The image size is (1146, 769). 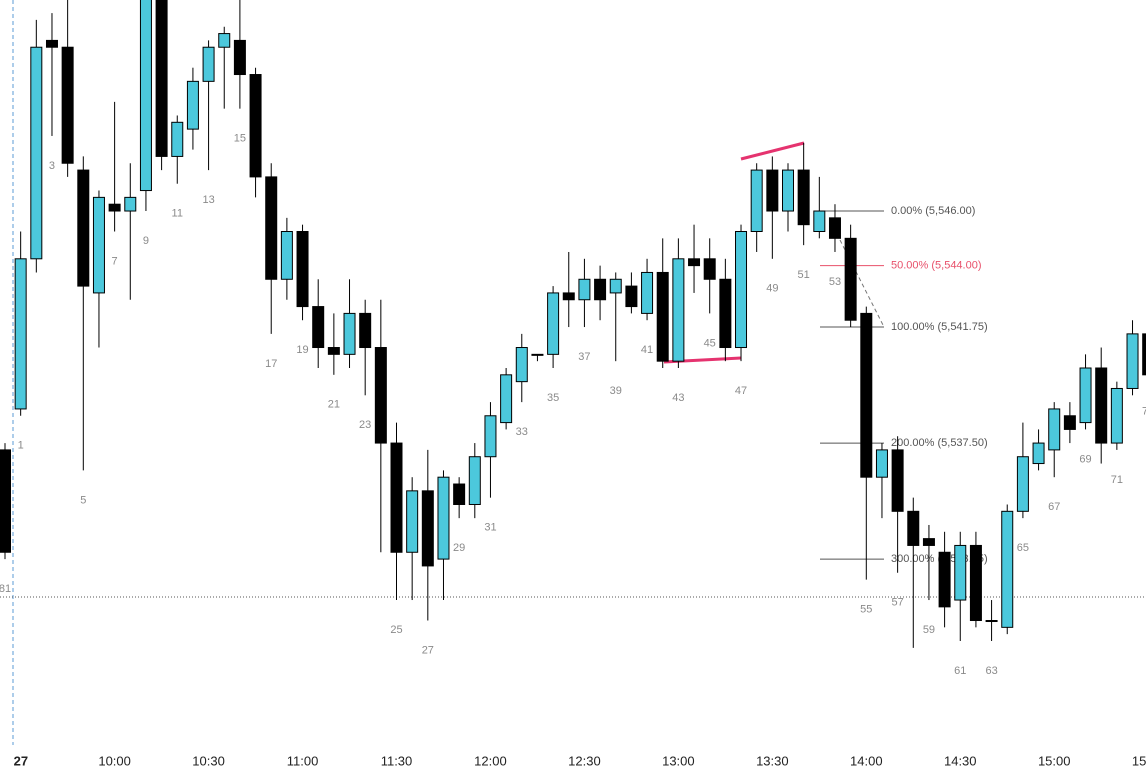 What do you see at coordinates (208, 760) in the screenshot?
I see `x-tick-label: 10:30` at bounding box center [208, 760].